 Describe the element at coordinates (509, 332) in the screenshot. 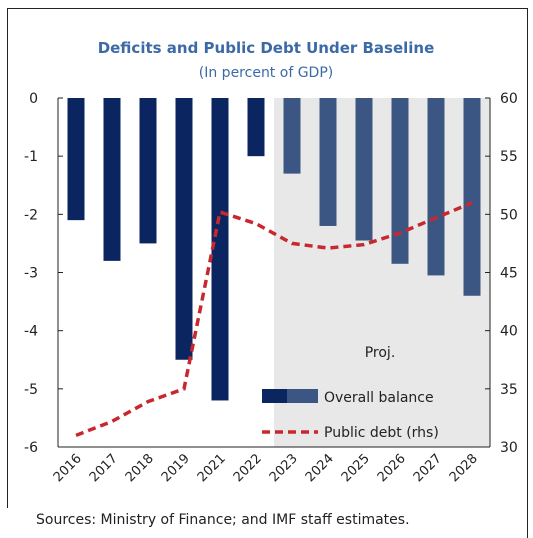

I see `y-right-tick-label: 40` at that location.